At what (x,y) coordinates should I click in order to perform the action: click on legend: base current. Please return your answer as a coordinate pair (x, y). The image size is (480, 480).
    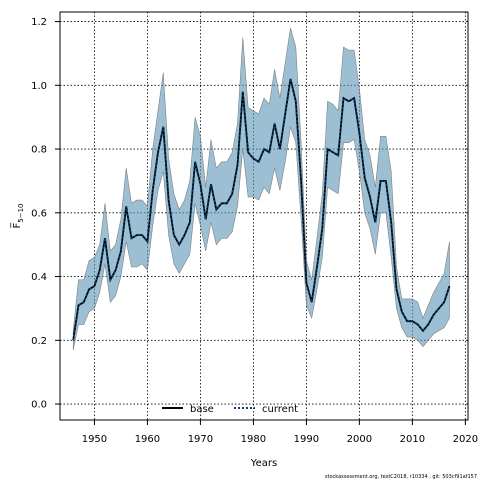
    Looking at the image, I should click on (230, 409).